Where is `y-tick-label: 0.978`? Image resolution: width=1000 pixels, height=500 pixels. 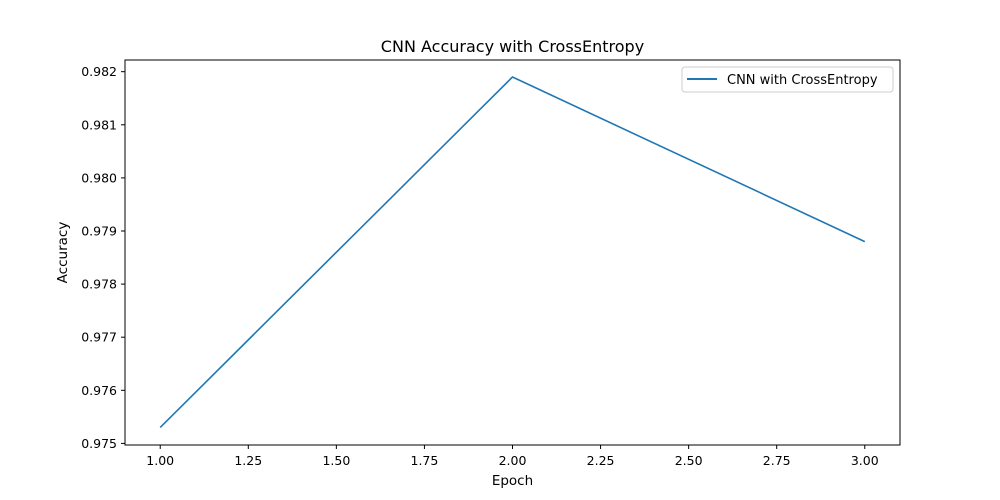
y-tick-label: 0.978 is located at coordinates (99, 284).